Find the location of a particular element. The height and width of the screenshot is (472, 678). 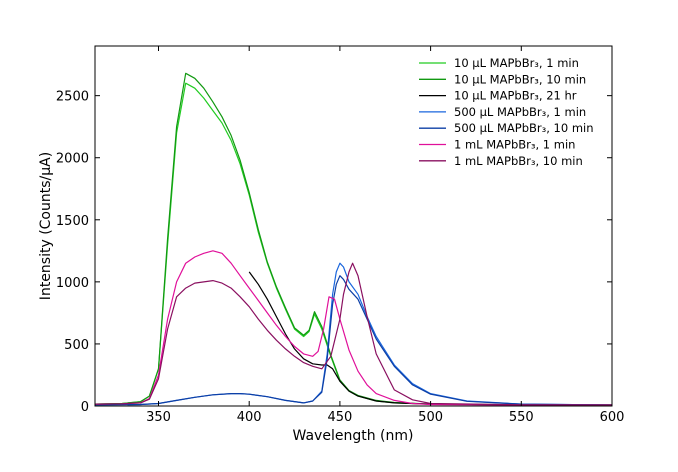

y-tick-label: 1000 is located at coordinates (72, 283).